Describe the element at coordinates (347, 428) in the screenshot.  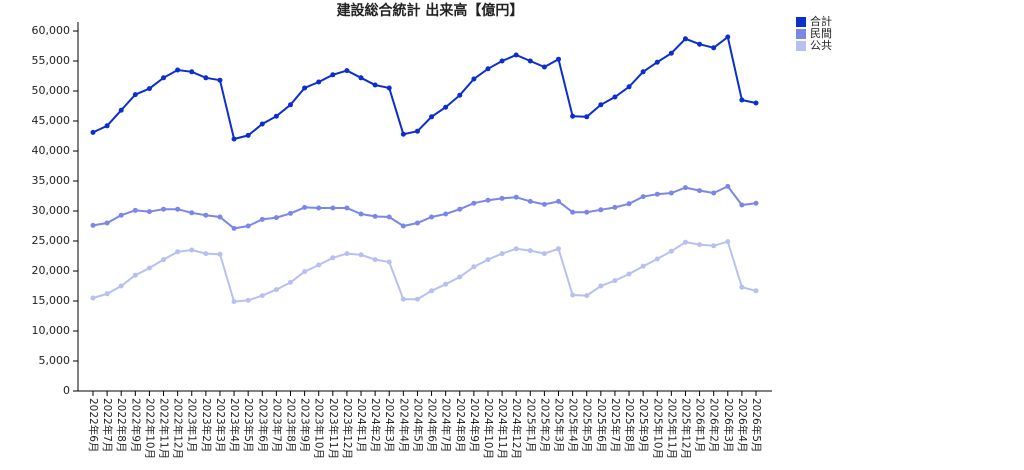
I see `x-tick-label: 2023年12月` at that location.